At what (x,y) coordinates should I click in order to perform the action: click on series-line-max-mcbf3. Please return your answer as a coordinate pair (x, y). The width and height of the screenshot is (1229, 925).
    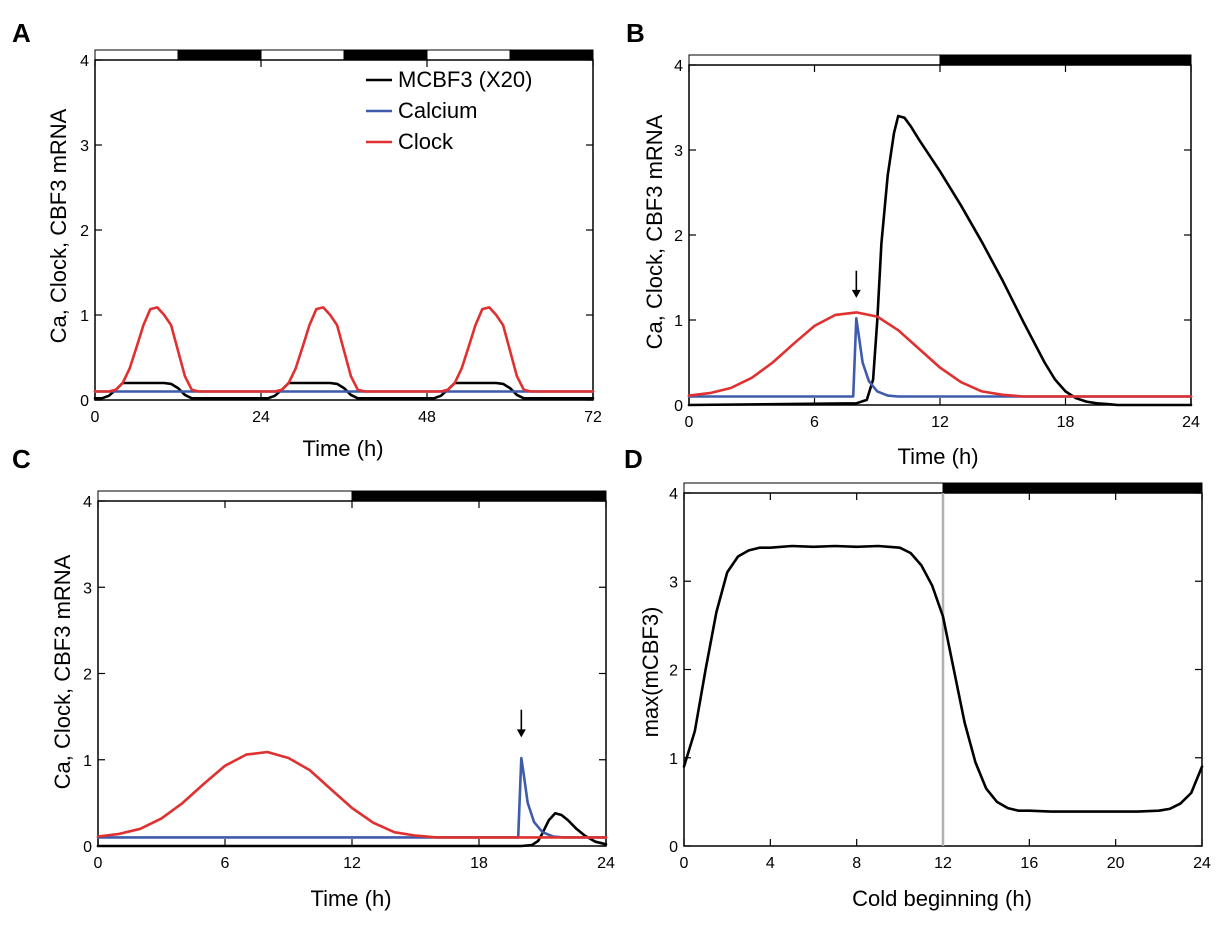
    Looking at the image, I should click on (943, 678).